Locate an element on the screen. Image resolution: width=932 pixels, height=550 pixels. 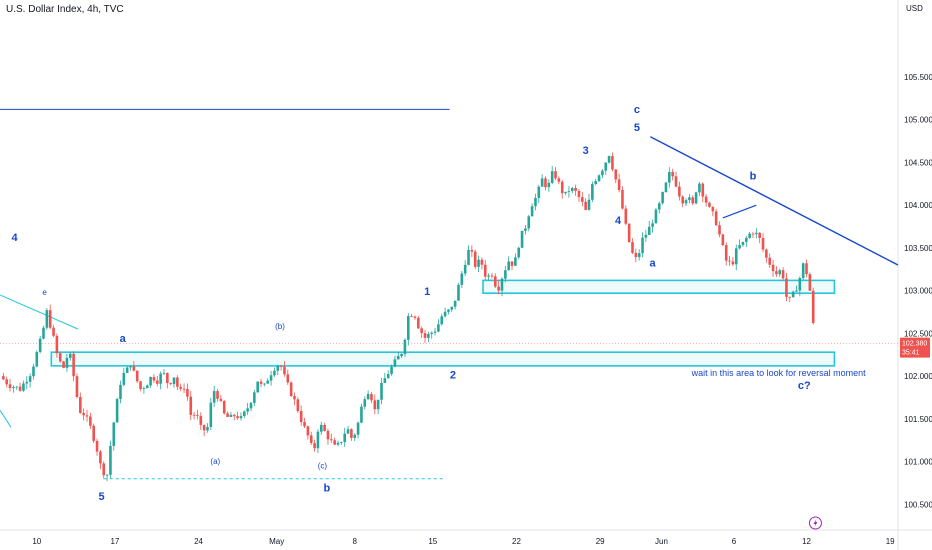
minor-trendline is located at coordinates (739, 211).